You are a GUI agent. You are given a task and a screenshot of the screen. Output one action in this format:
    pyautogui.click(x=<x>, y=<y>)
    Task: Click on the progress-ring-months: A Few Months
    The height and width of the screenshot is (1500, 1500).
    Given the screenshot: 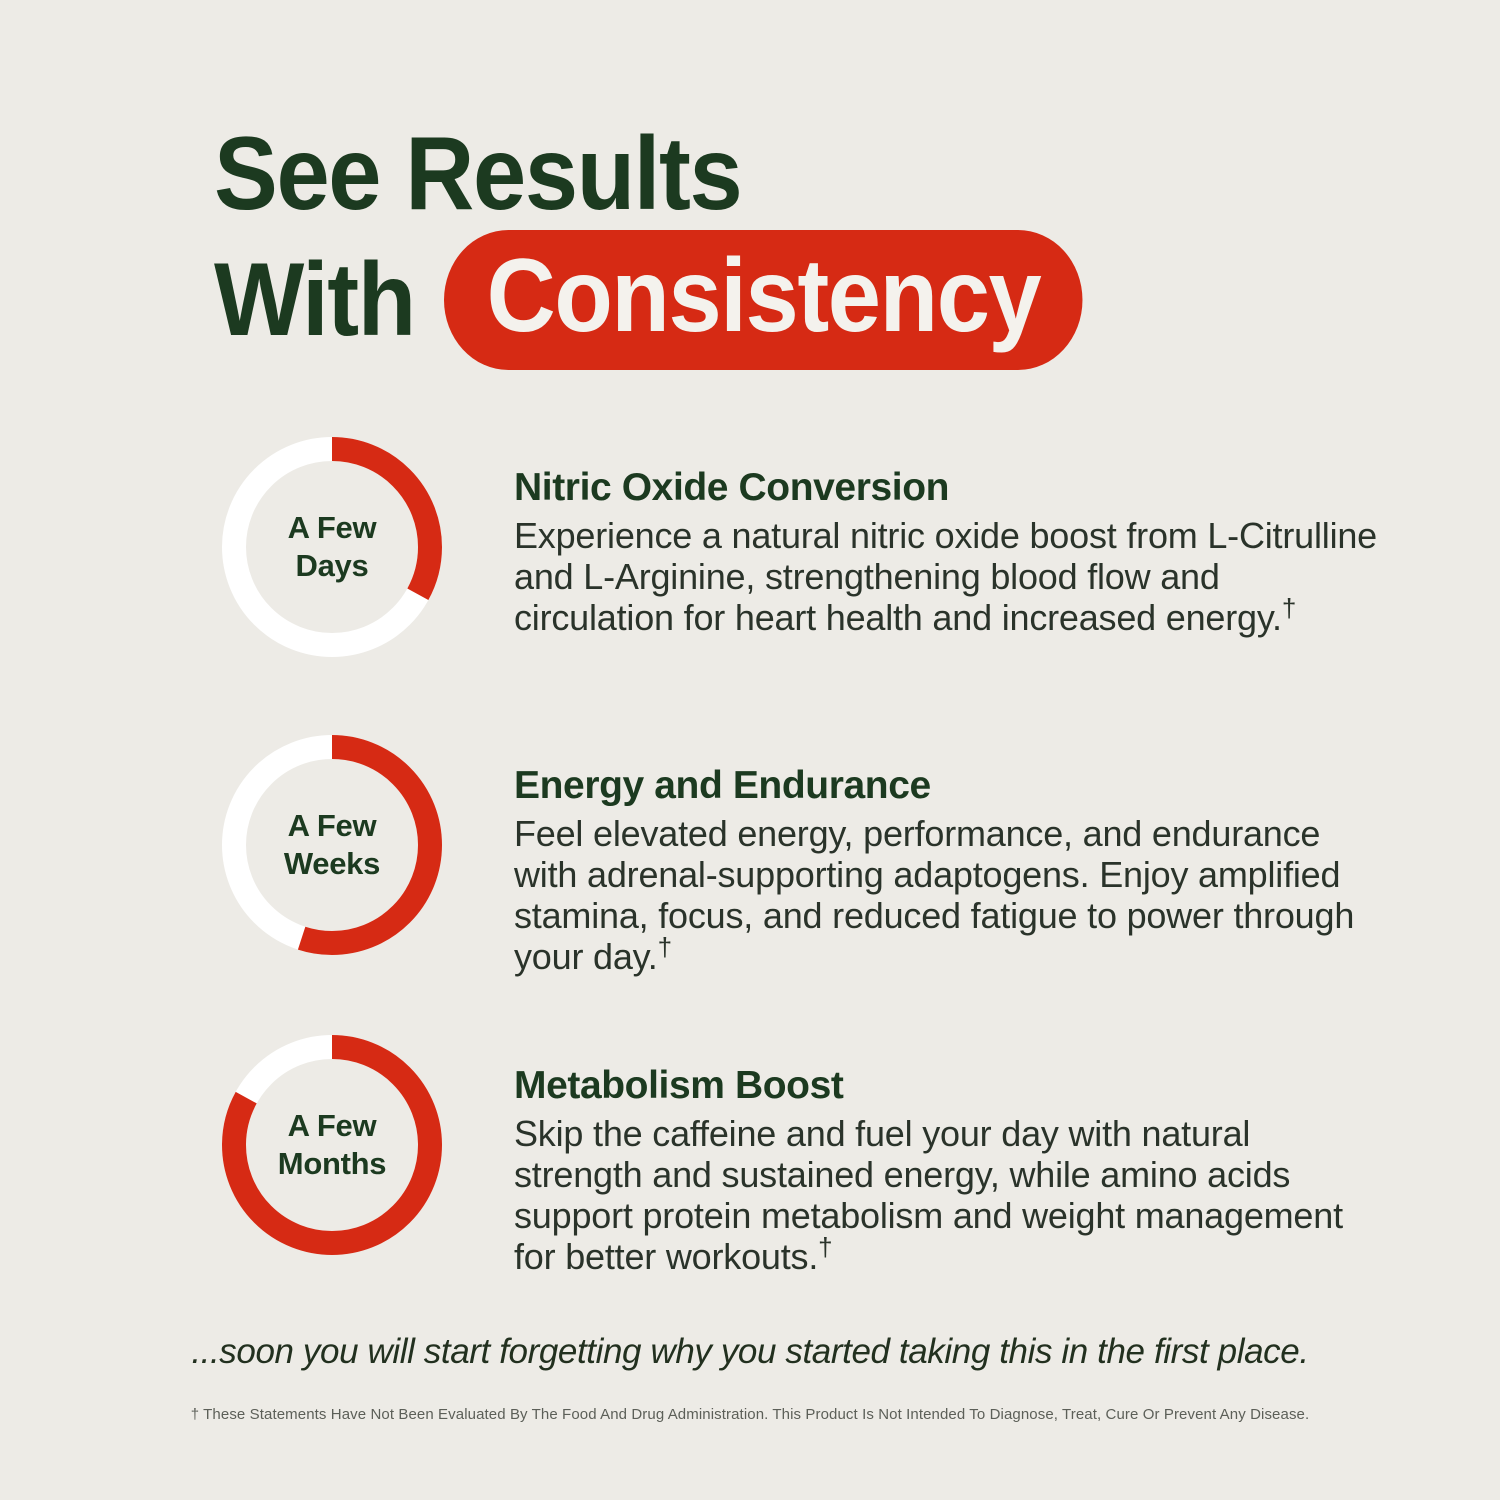 What is the action you would take?
    pyautogui.click(x=332, y=1145)
    